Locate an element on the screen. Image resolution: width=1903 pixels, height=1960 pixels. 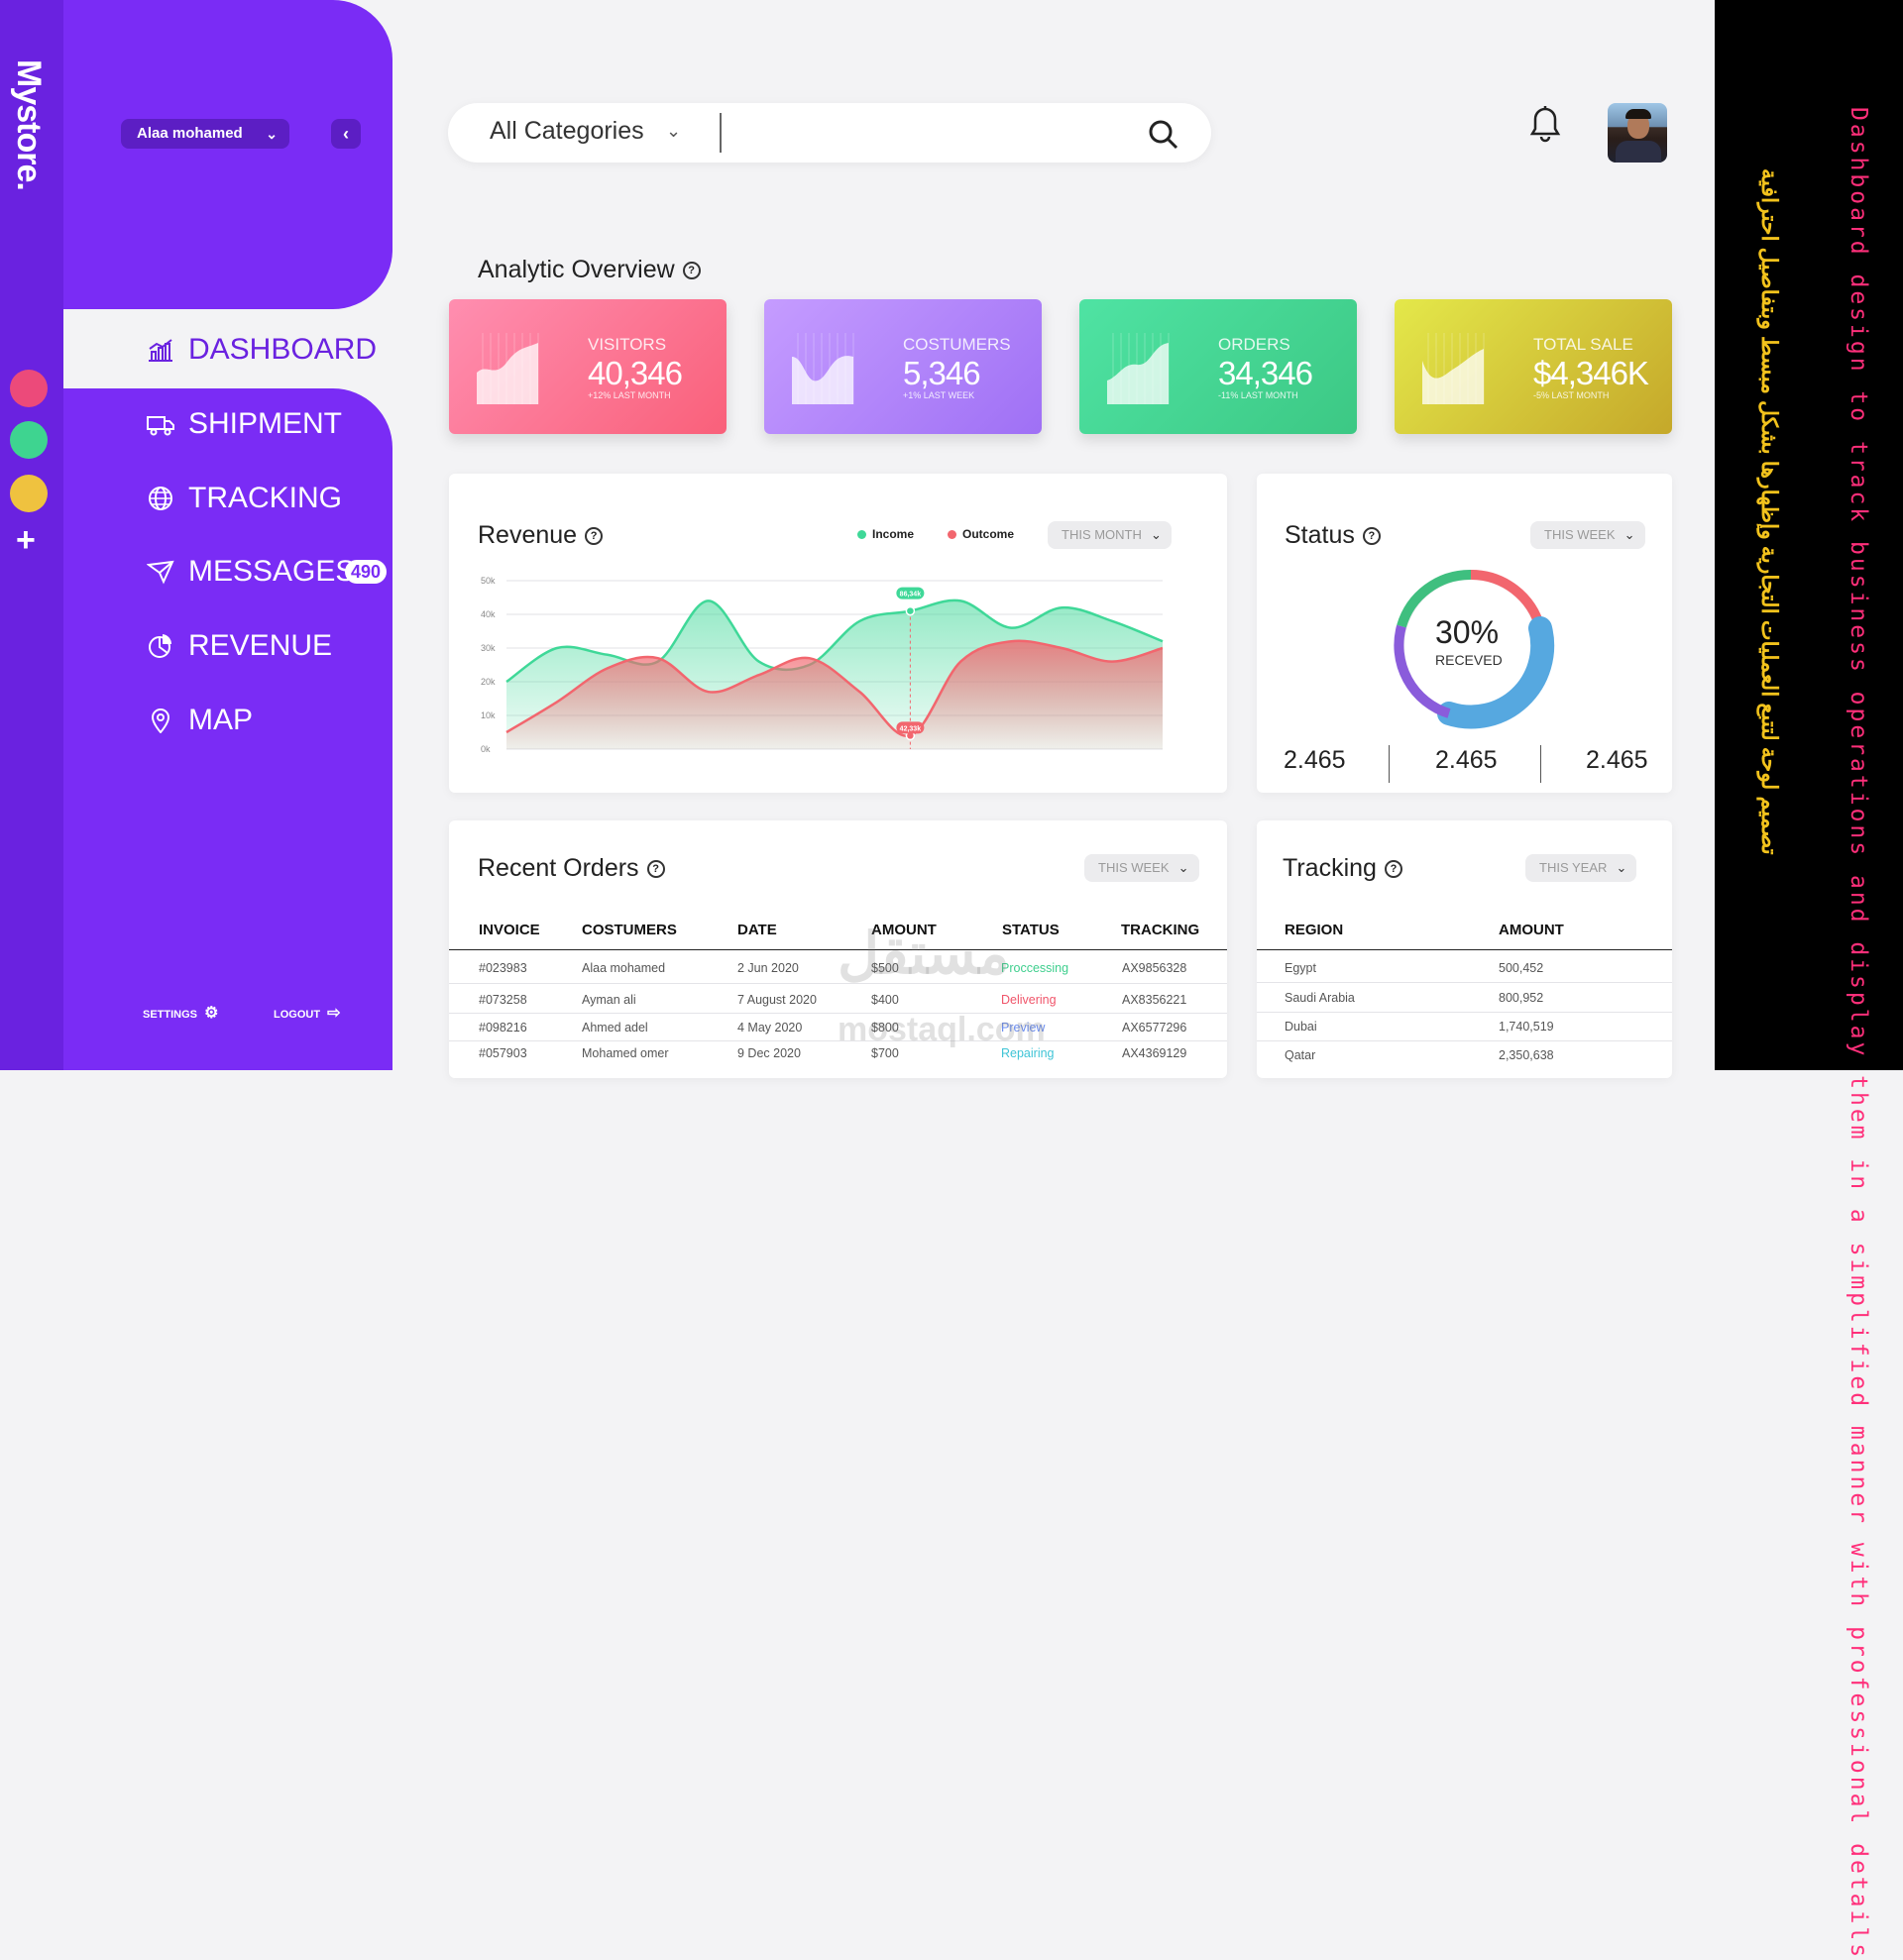
cell-amount: 1,740,519 is located at coordinates (1526, 1027).